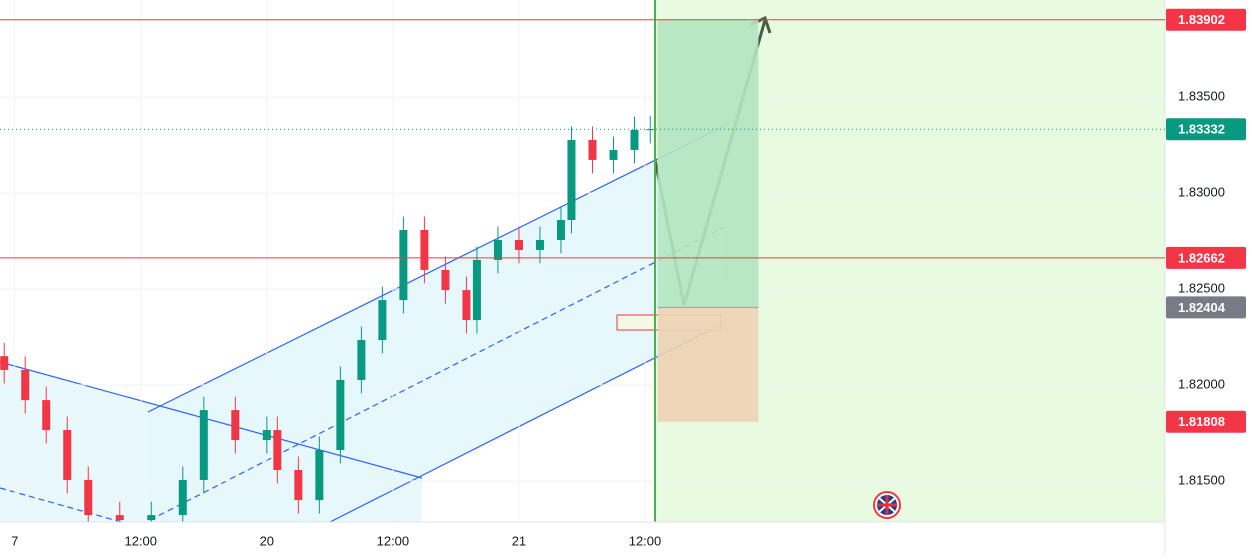  I want to click on price-label: 1.82662, so click(1201, 257).